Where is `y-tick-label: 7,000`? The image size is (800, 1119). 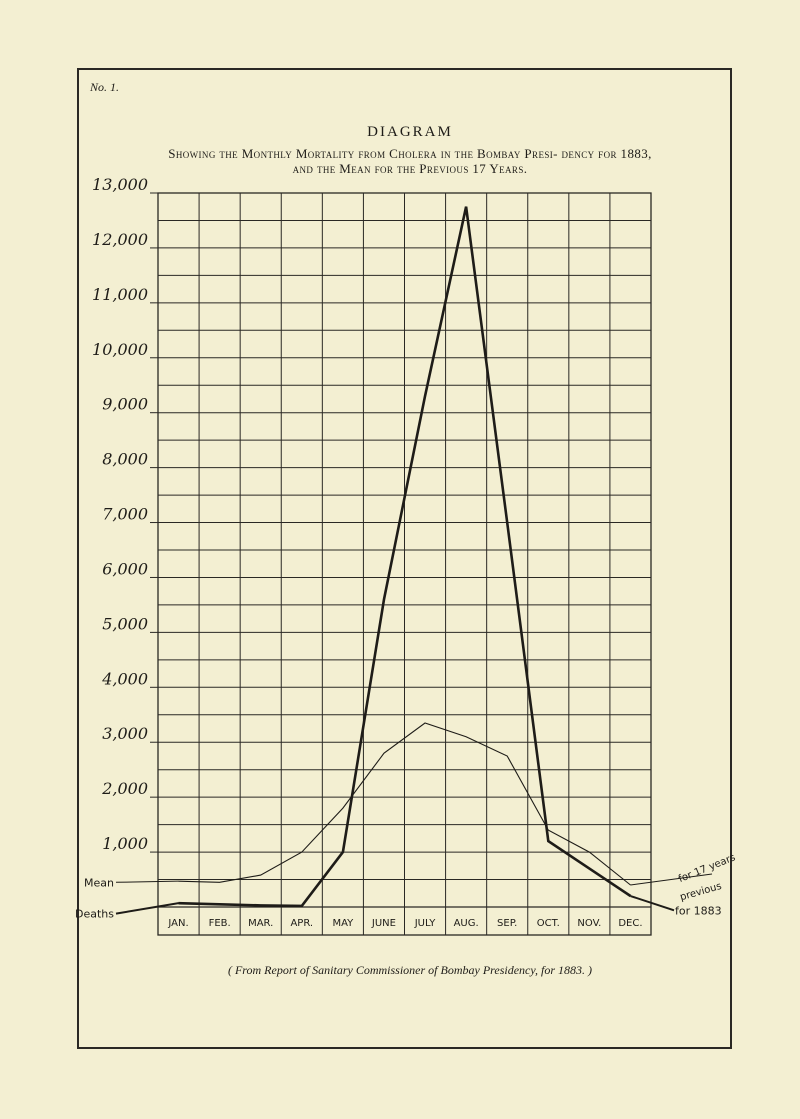 y-tick-label: 7,000 is located at coordinates (125, 514).